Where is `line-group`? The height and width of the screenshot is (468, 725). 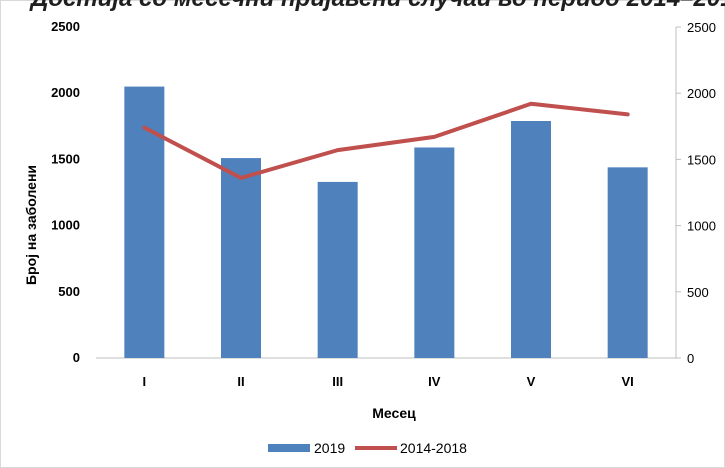 line-group is located at coordinates (386, 140).